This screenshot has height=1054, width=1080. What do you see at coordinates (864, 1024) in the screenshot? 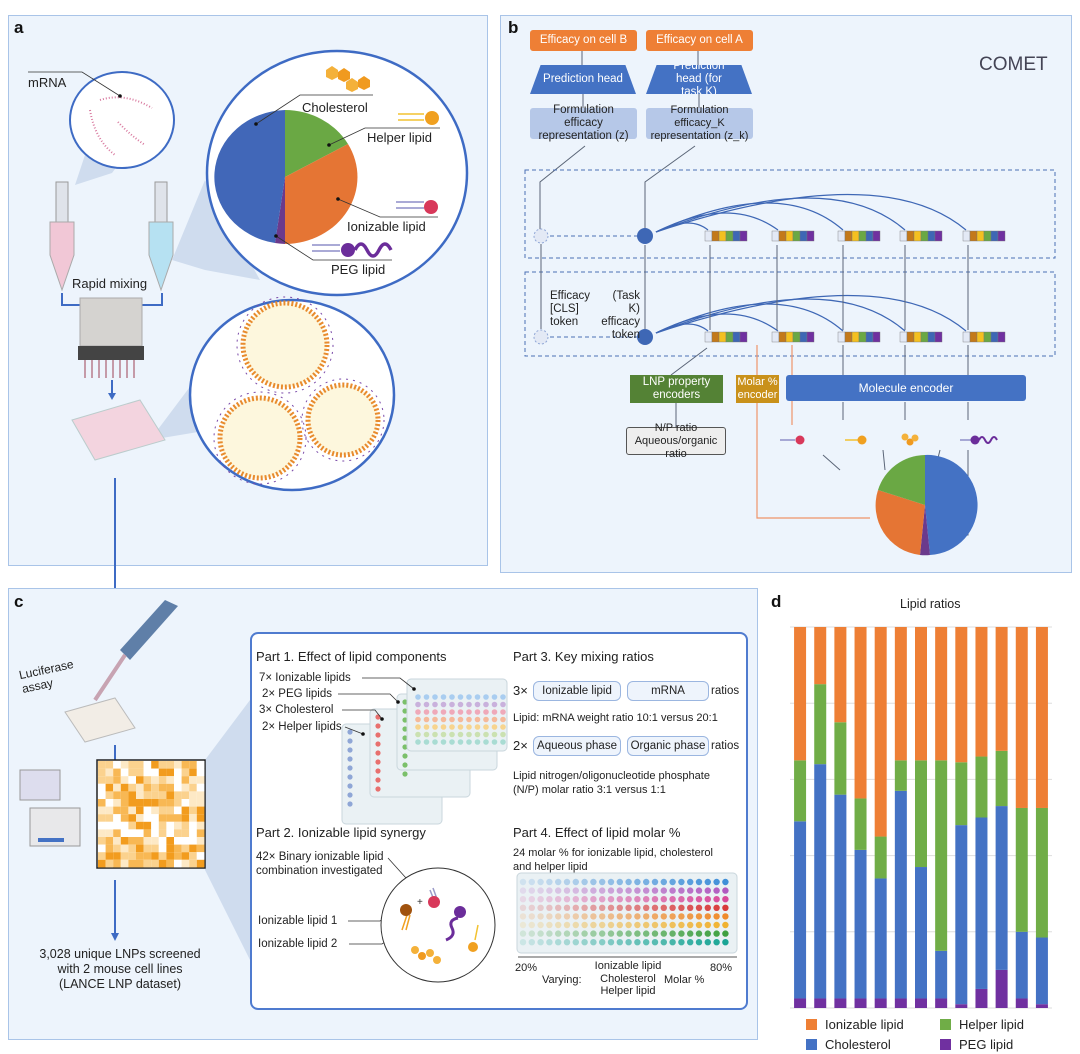
I see `legend-label-ionizable: Ionizable lipid` at bounding box center [864, 1024].